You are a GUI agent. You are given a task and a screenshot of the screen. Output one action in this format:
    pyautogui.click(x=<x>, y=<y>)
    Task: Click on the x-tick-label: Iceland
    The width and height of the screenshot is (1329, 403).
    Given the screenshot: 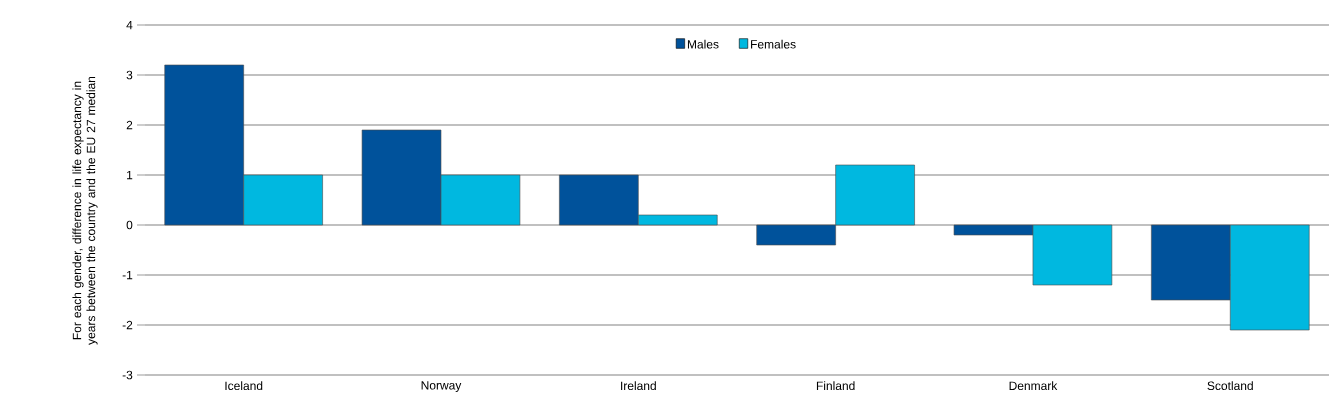 What is the action you would take?
    pyautogui.click(x=244, y=386)
    